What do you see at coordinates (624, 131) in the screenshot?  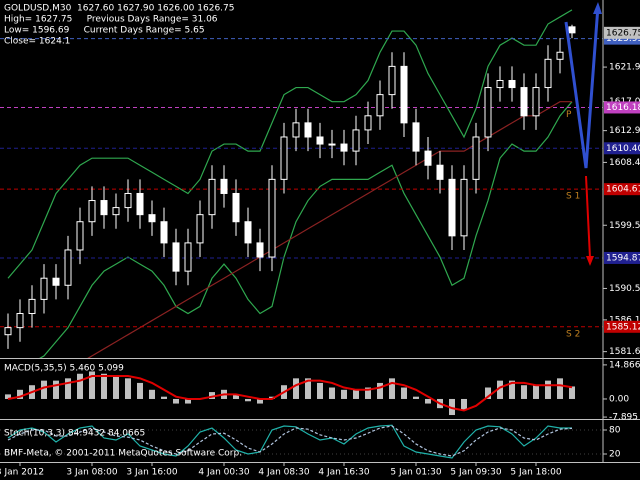 I see `y-tick-label: 1612.90` at bounding box center [624, 131].